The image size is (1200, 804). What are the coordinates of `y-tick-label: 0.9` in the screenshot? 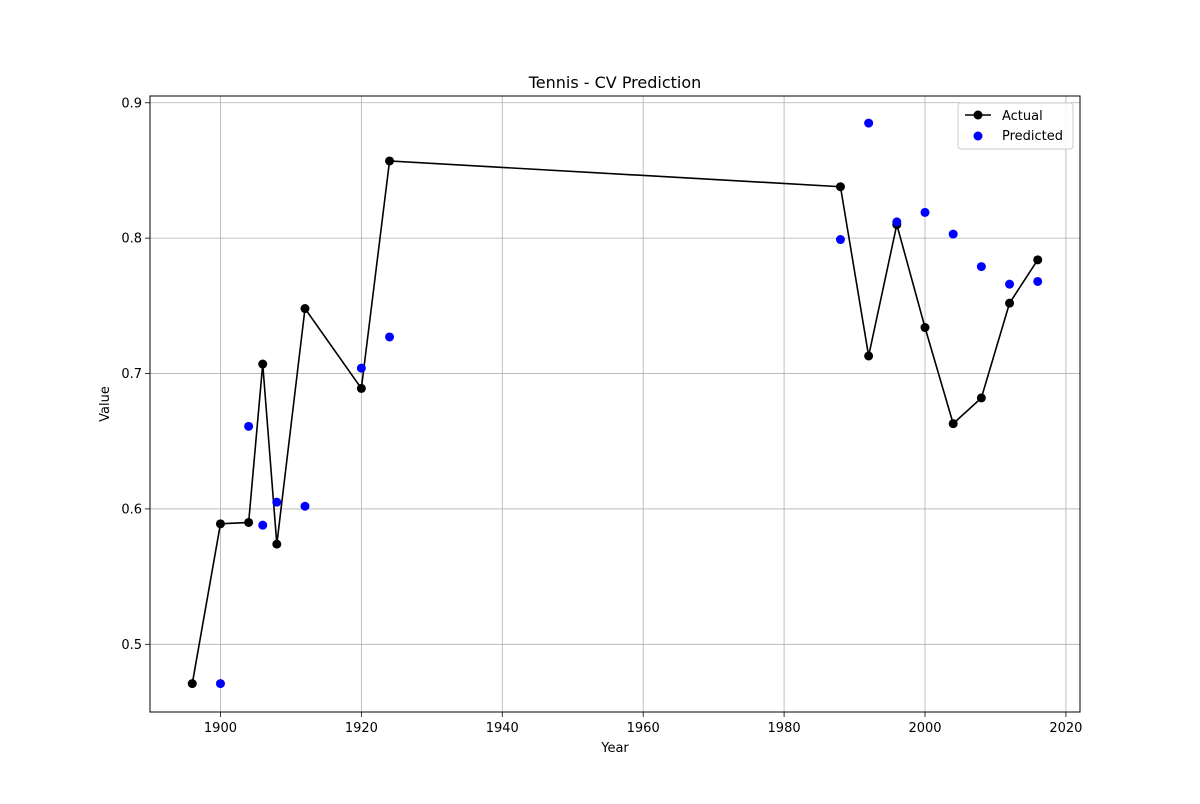 It's located at (131, 103).